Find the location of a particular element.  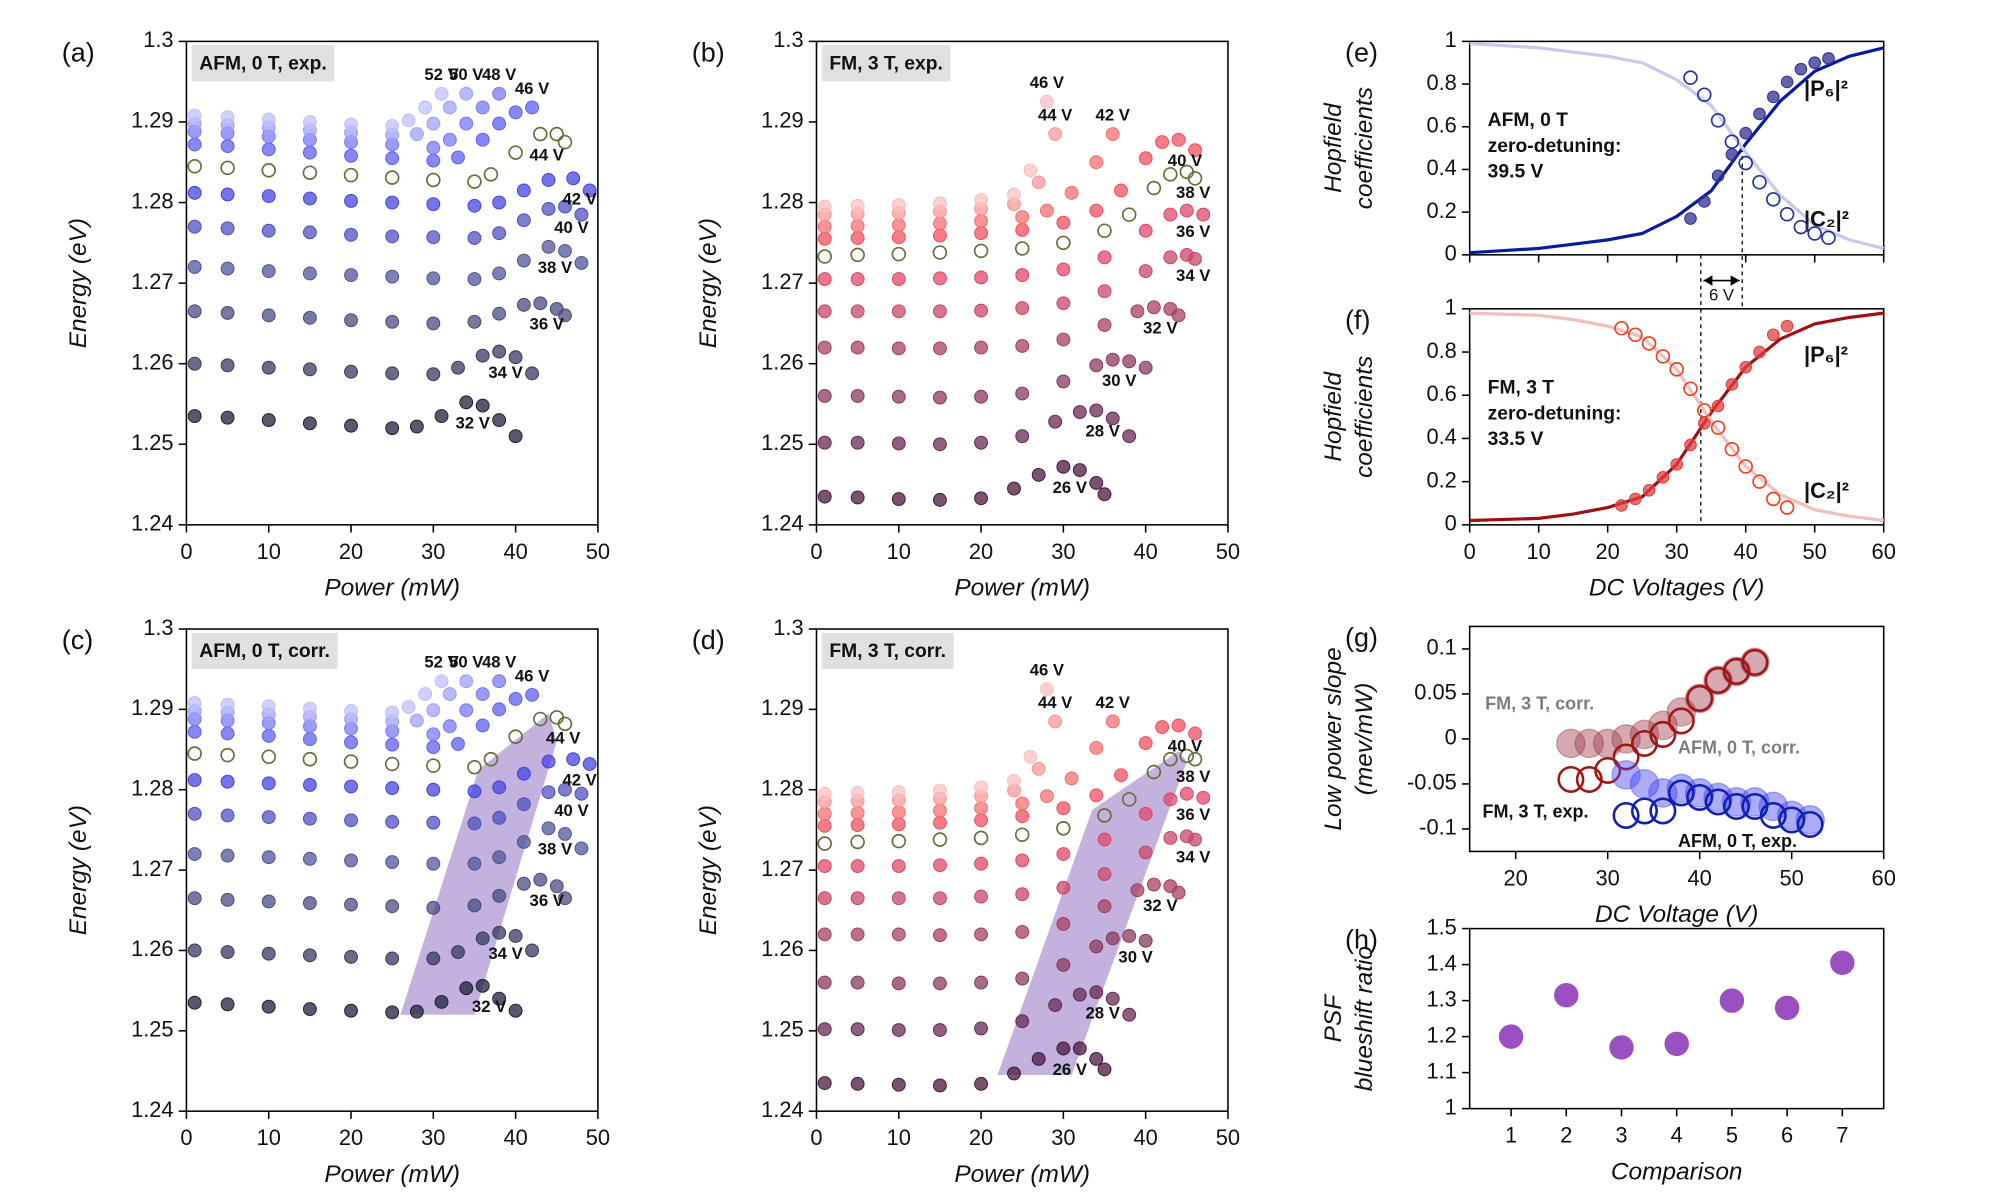

x-tick-label: 0 is located at coordinates (186, 551).